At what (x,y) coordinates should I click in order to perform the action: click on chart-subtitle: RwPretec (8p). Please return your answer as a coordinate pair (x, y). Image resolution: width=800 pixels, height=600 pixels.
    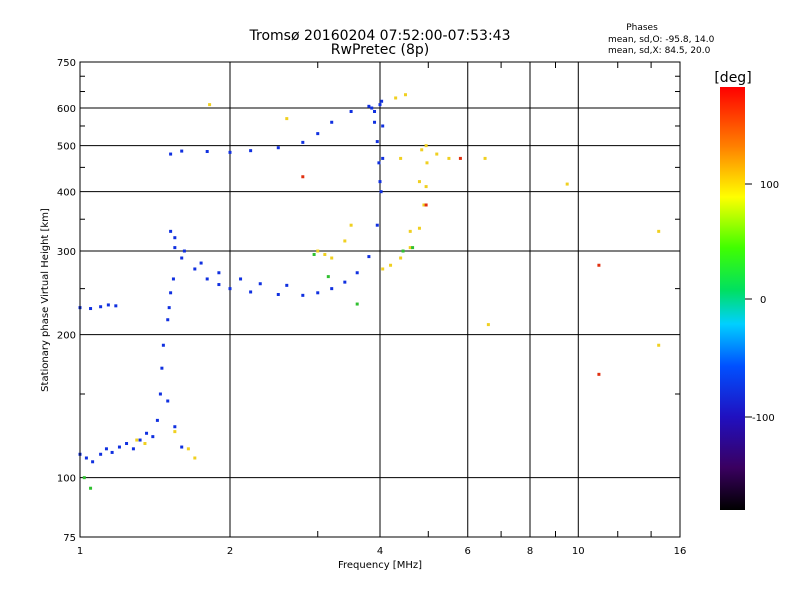
    Looking at the image, I should click on (380, 50).